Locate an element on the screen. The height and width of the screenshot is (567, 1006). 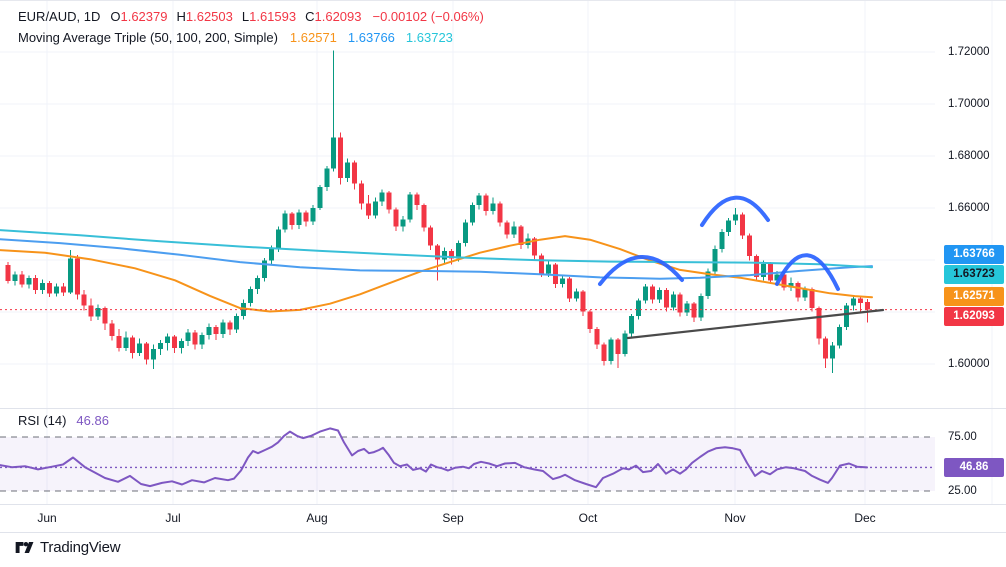
pane-divider is located at coordinates (503, 408).